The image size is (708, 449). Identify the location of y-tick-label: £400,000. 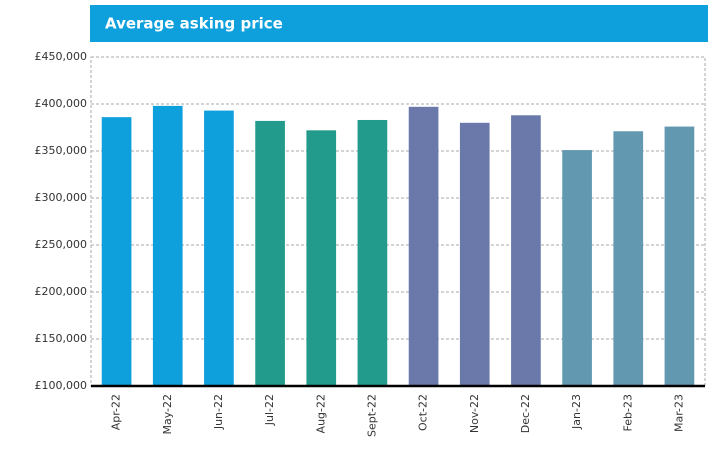
(61, 103).